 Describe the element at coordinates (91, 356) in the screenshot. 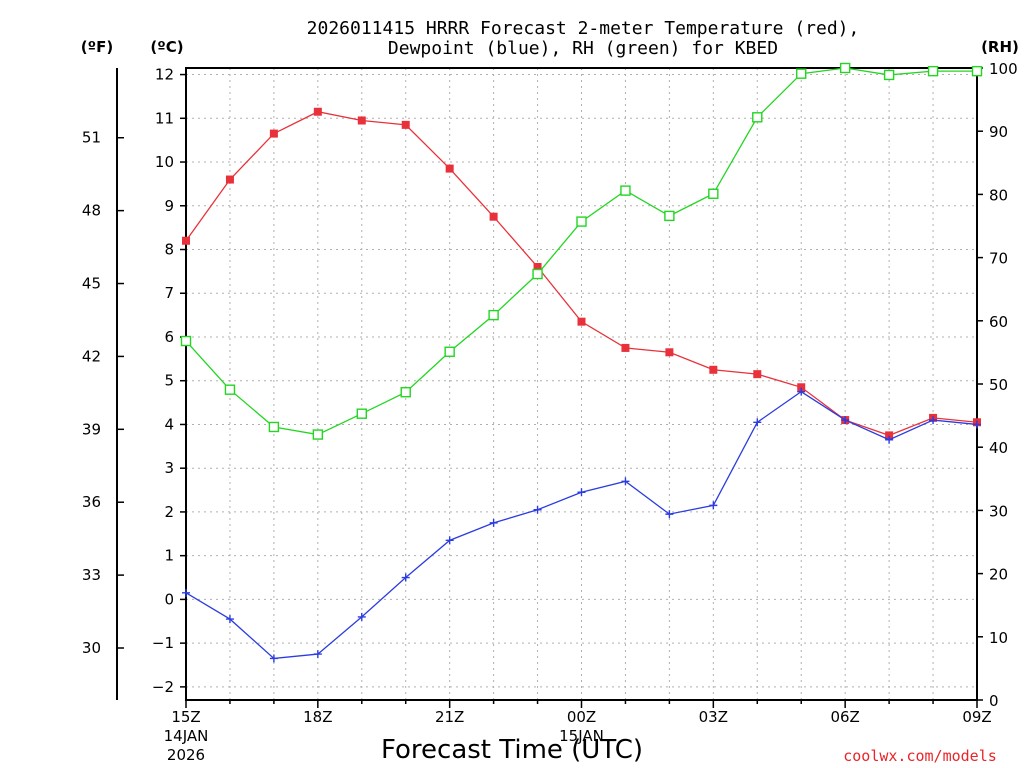

I see `fahrenheit-tick-label: 42` at that location.